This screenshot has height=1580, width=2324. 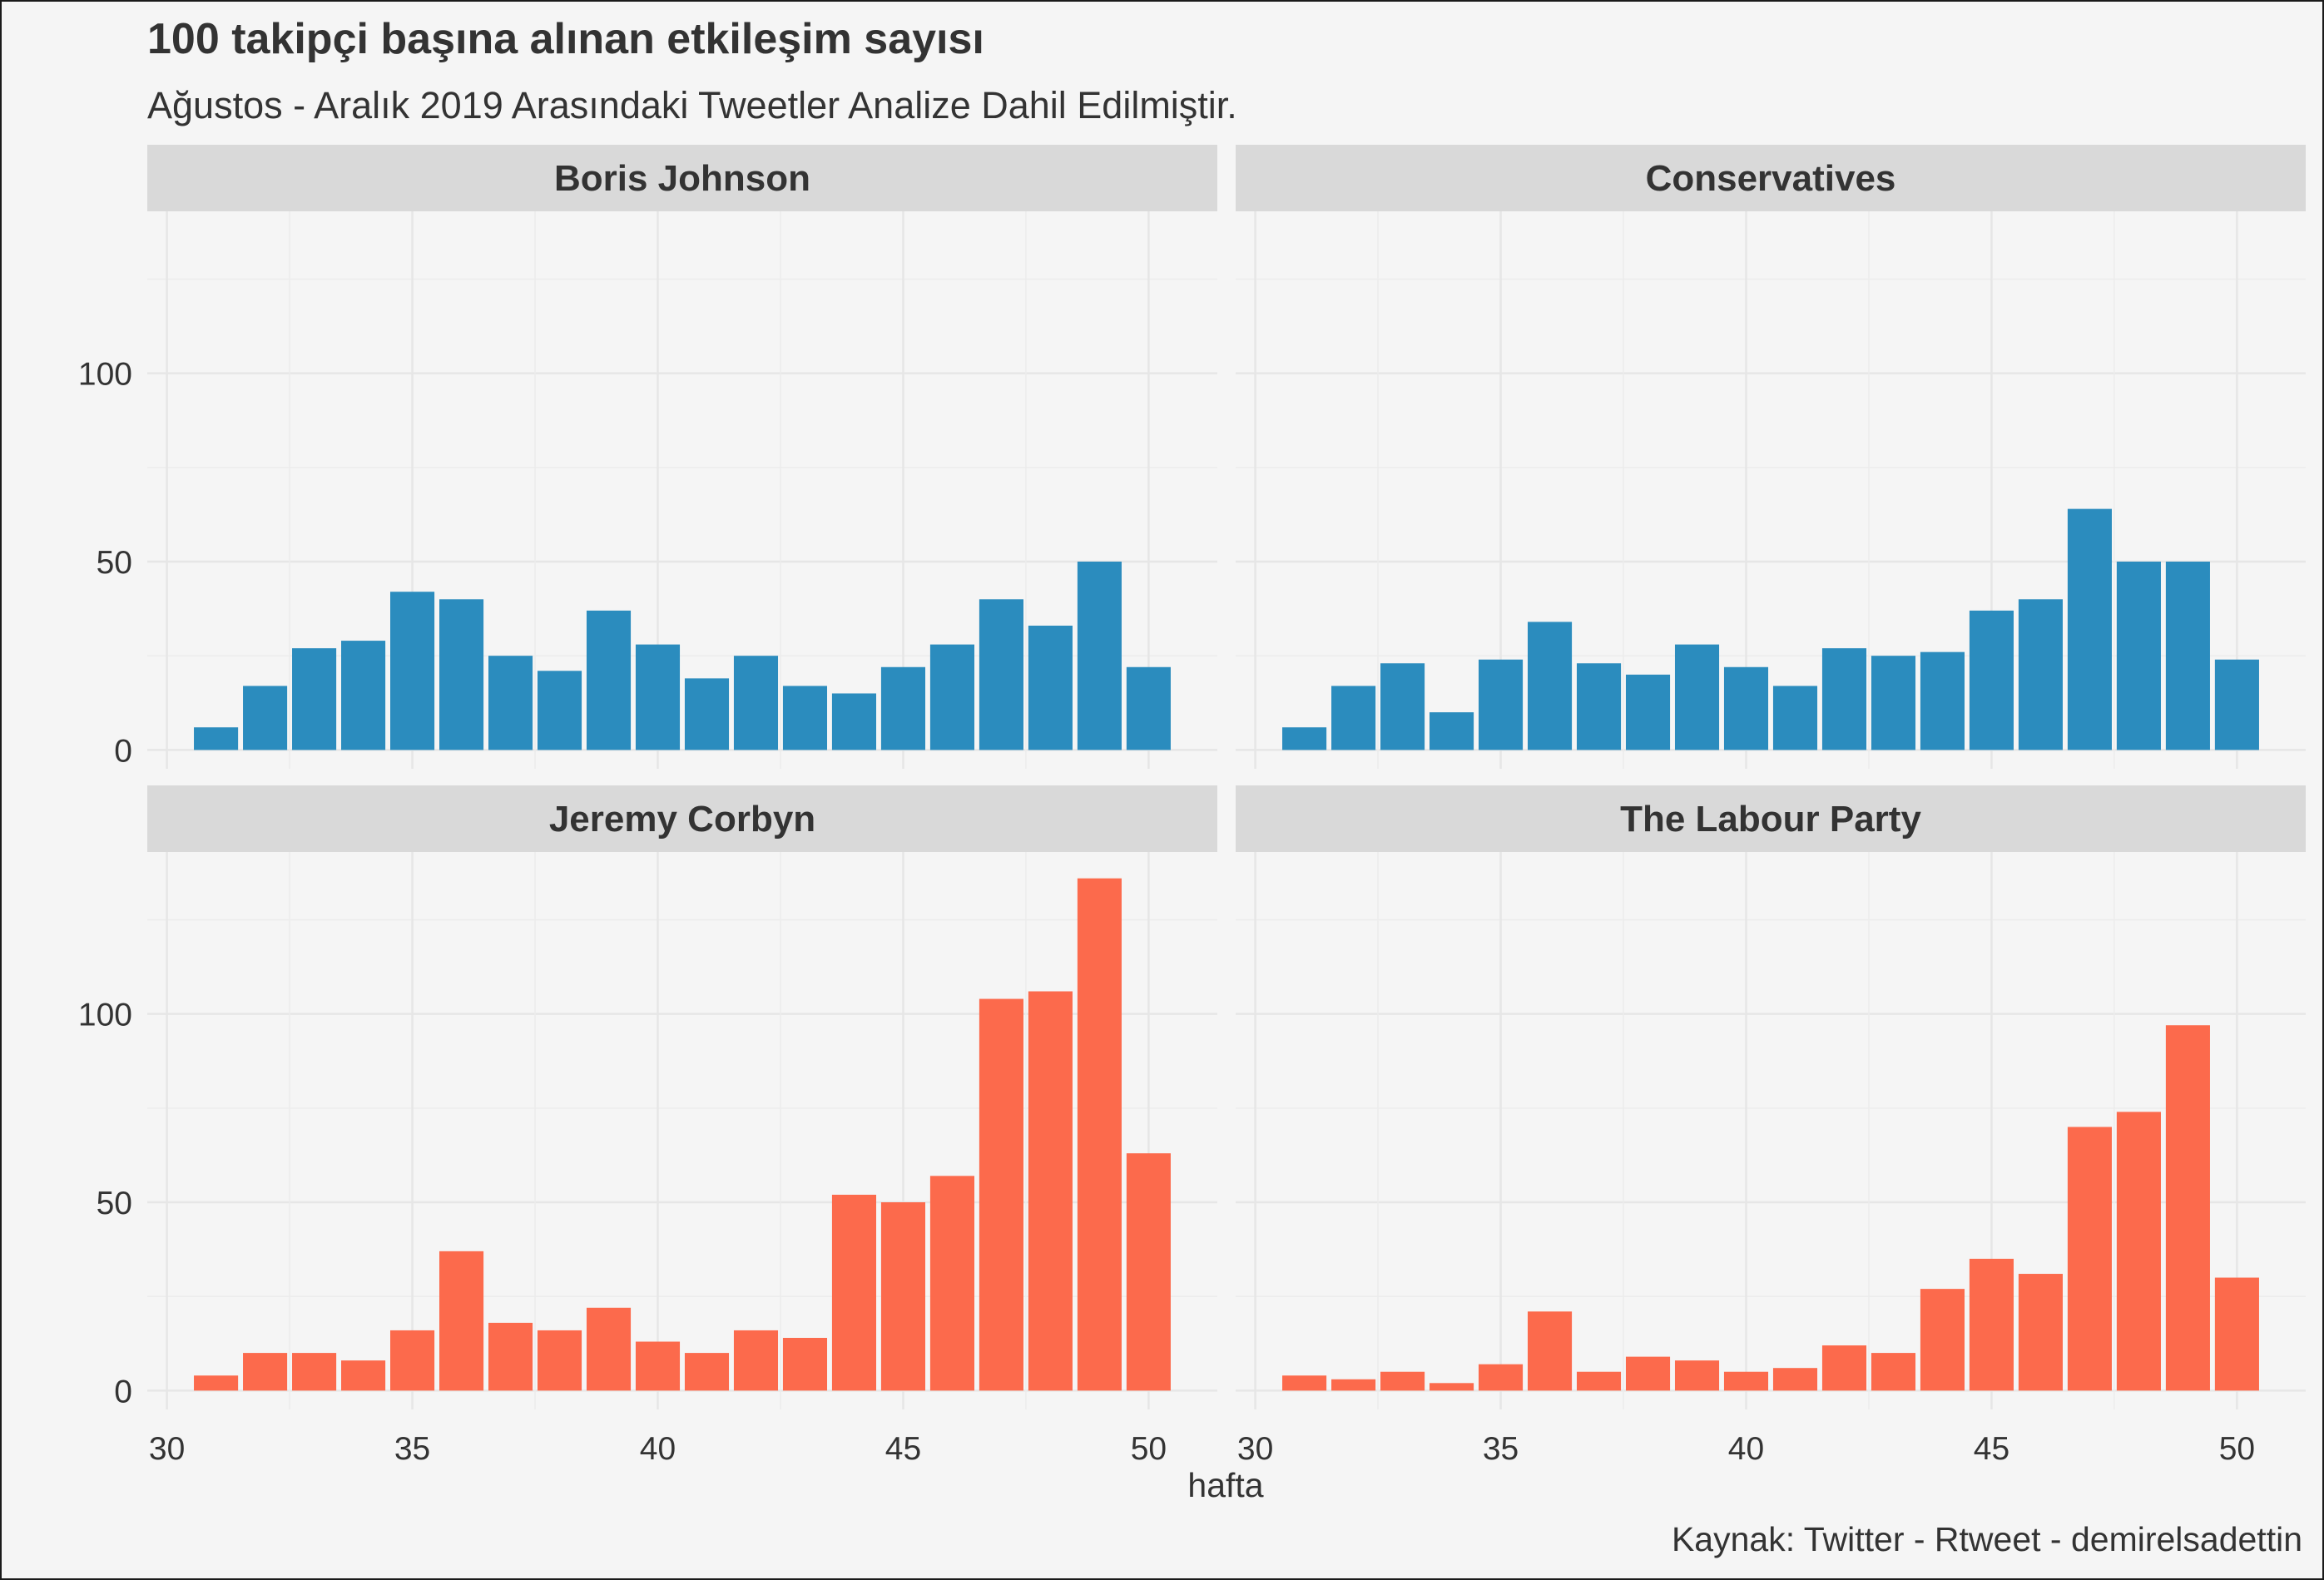 What do you see at coordinates (1255, 1449) in the screenshot?
I see `x-tick-label: 30` at bounding box center [1255, 1449].